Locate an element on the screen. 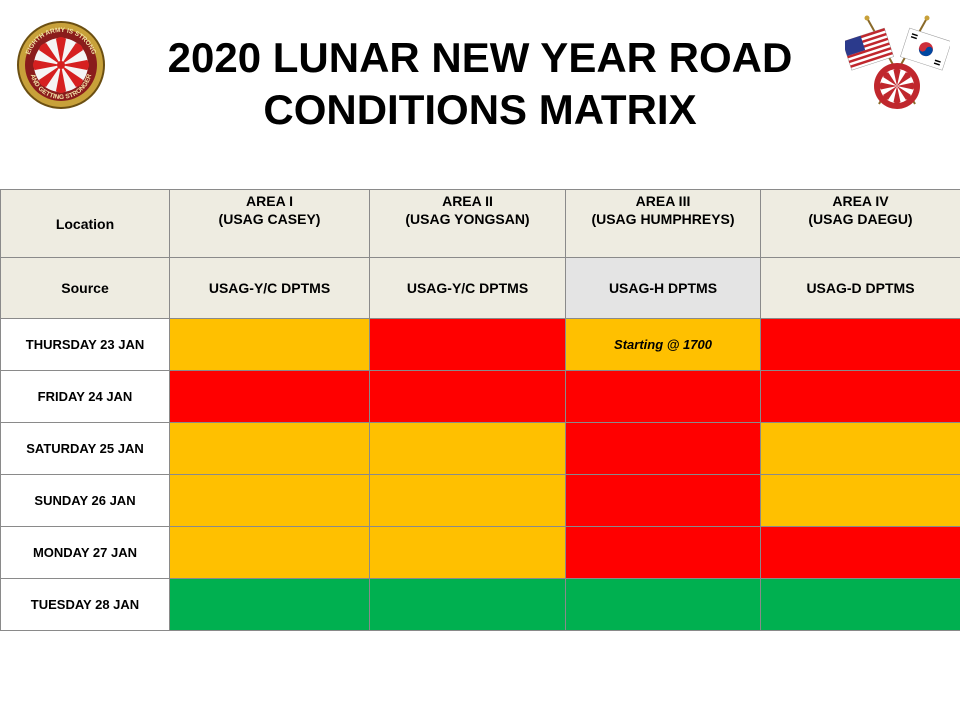 The width and height of the screenshot is (960, 720). title-line-1: 2020 LUNAR NEW YEAR ROAD is located at coordinates (480, 57).